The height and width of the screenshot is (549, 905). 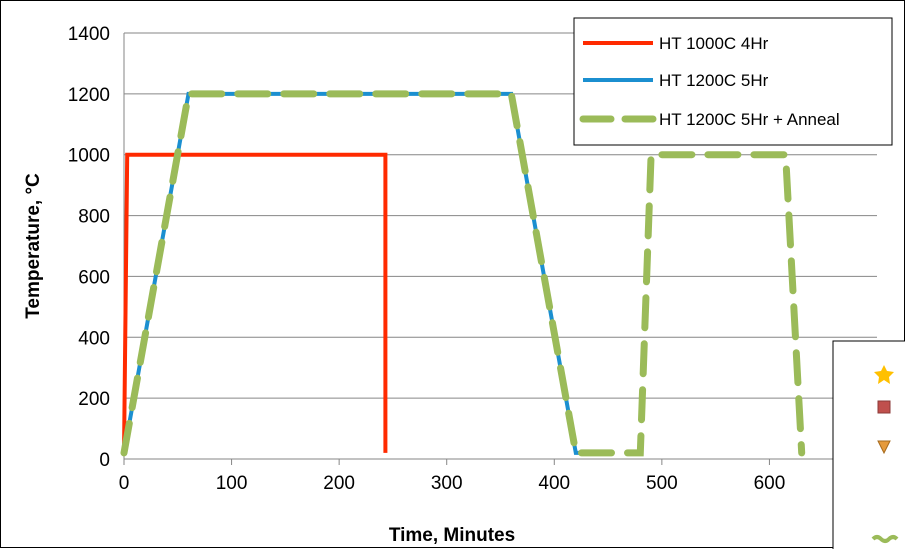 I want to click on x-tick-labels: 0 100 200 300 400 500 600, so click(x=452, y=483).